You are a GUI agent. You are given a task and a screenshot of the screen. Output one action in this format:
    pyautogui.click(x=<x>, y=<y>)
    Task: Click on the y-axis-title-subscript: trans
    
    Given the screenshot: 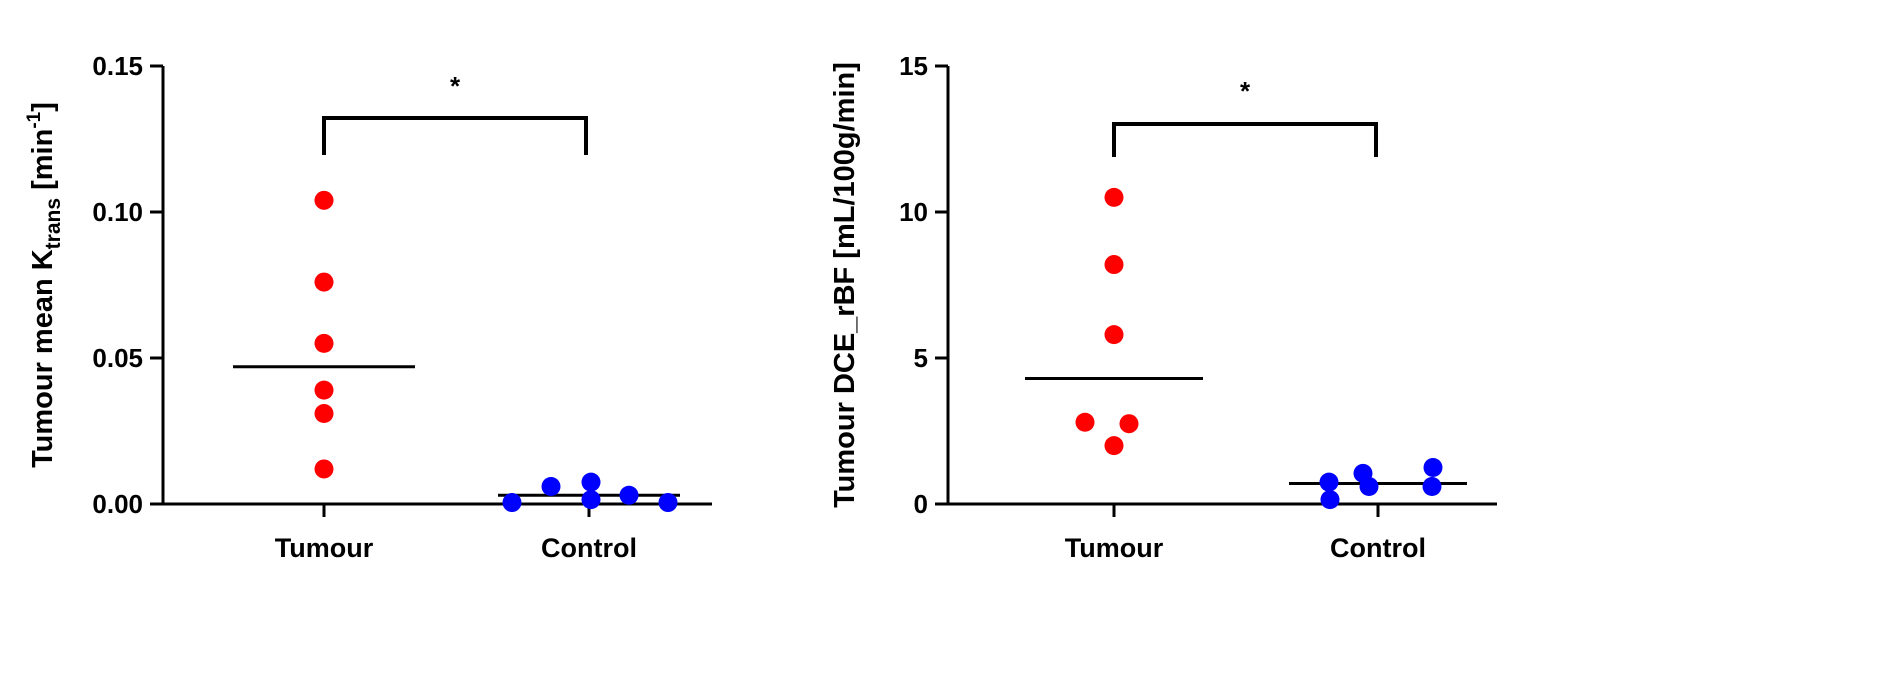 What is the action you would take?
    pyautogui.click(x=53, y=223)
    